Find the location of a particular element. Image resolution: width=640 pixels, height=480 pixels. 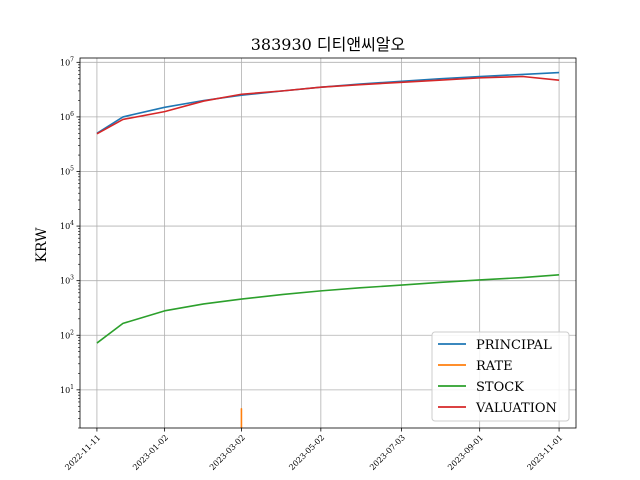

y-tick-label: 10¹ is located at coordinates (67, 389).